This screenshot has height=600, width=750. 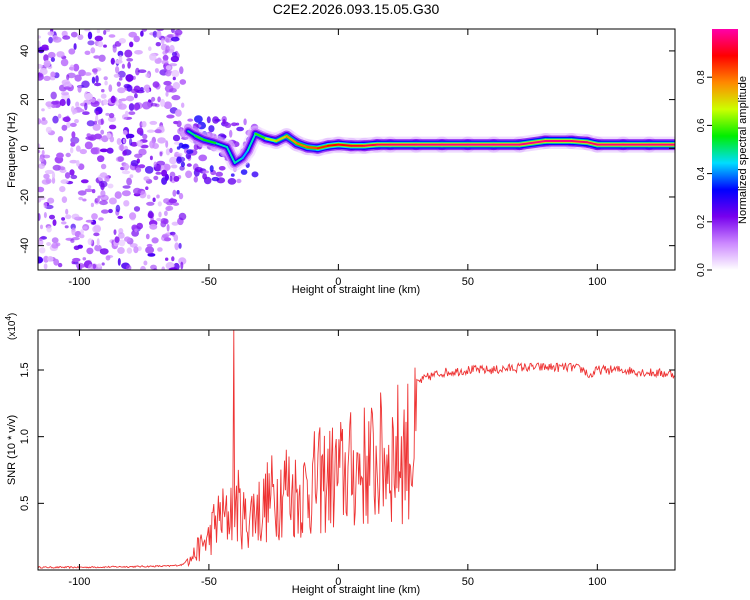 I want to click on snr-multiplier-text: (x10, so click(x=12, y=330).